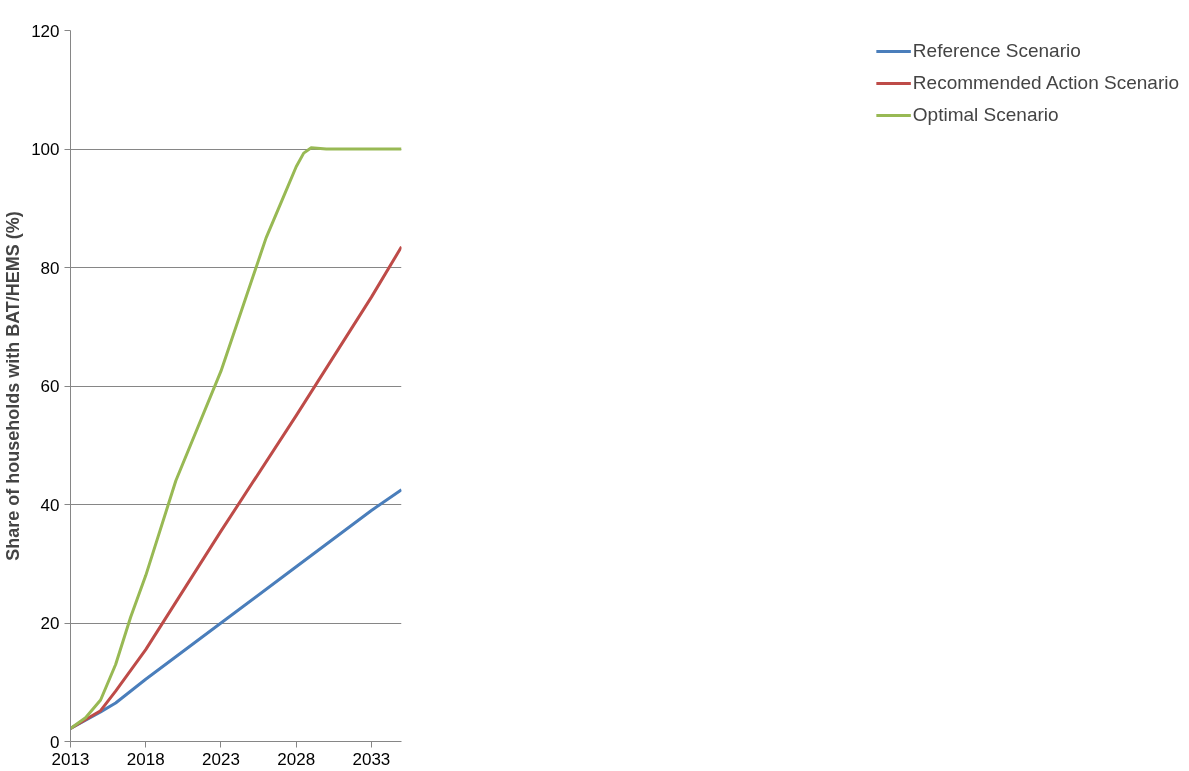  I want to click on x-tick-label: 2023, so click(221, 759).